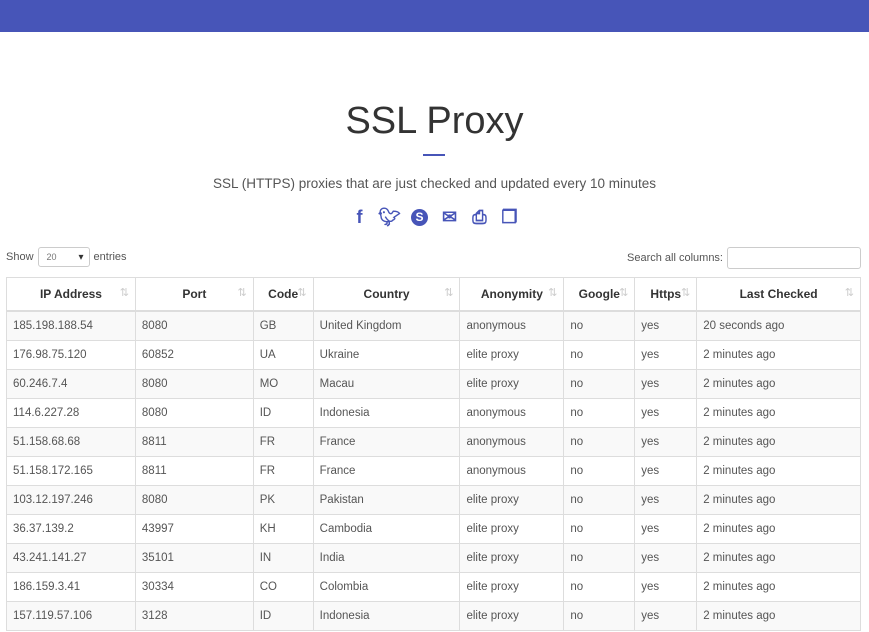 This screenshot has width=869, height=632. Describe the element at coordinates (434, 217) in the screenshot. I see `share-icons: f 🐦︎ S ✉ ⎙ ❐` at that location.